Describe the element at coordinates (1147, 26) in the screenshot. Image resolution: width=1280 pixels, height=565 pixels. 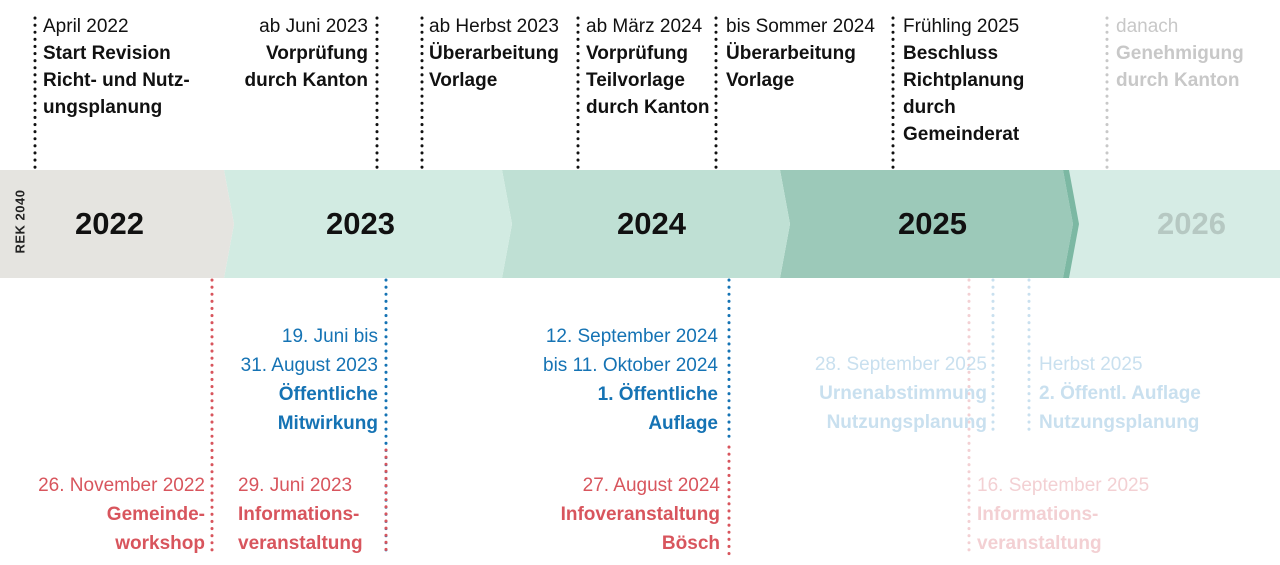
I see `milestone-date: danach` at that location.